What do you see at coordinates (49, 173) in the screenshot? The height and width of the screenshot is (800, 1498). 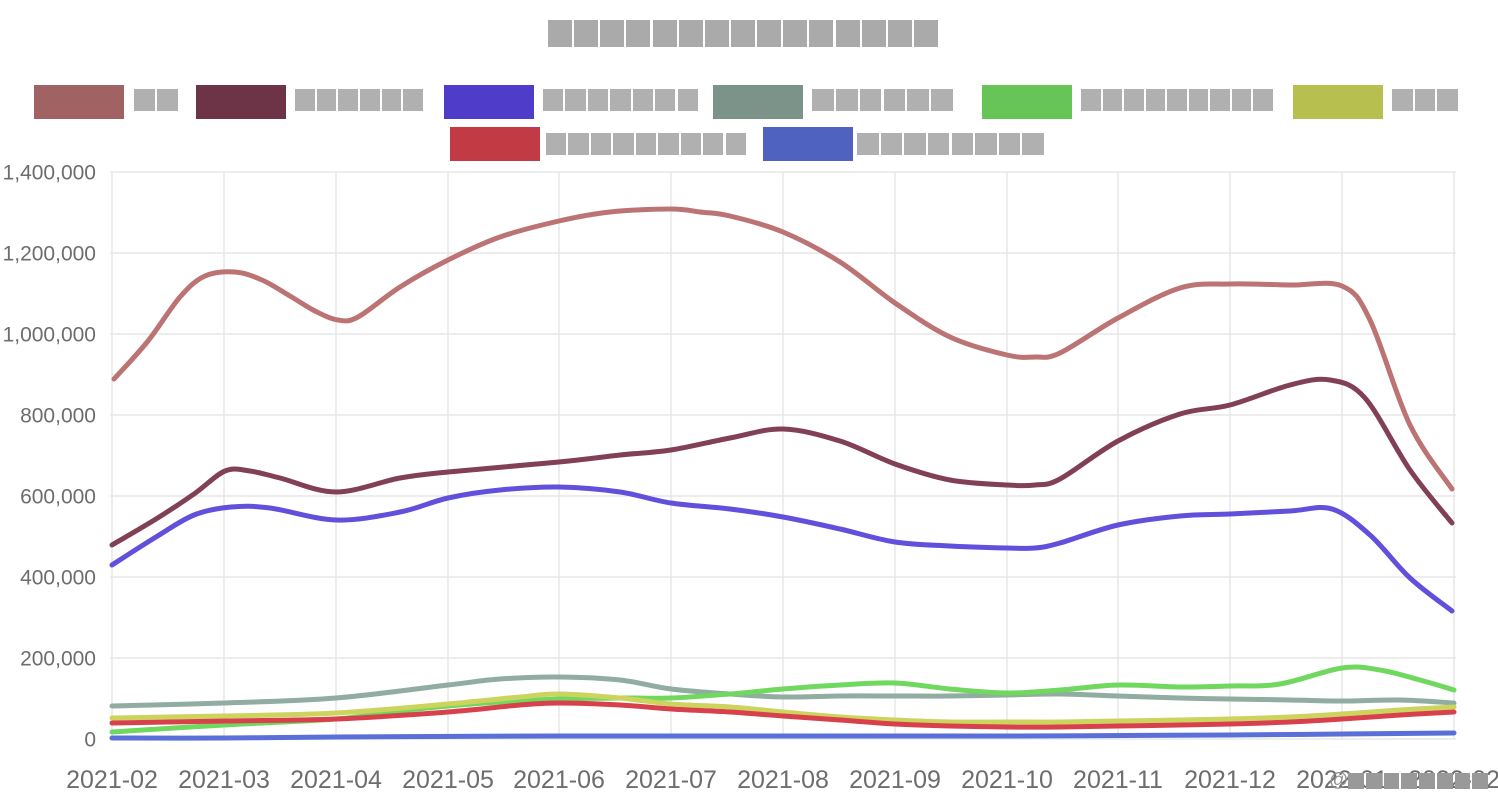 I see `svg-text: 1,400,000` at bounding box center [49, 173].